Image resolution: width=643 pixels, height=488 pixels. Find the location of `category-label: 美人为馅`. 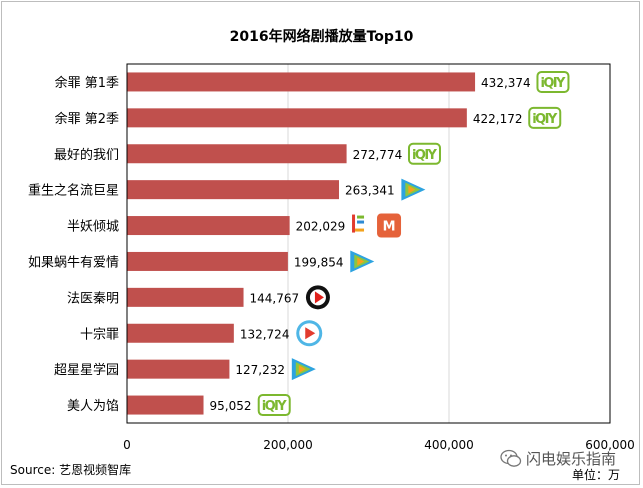

category-label: 美人为馅 is located at coordinates (93, 406).